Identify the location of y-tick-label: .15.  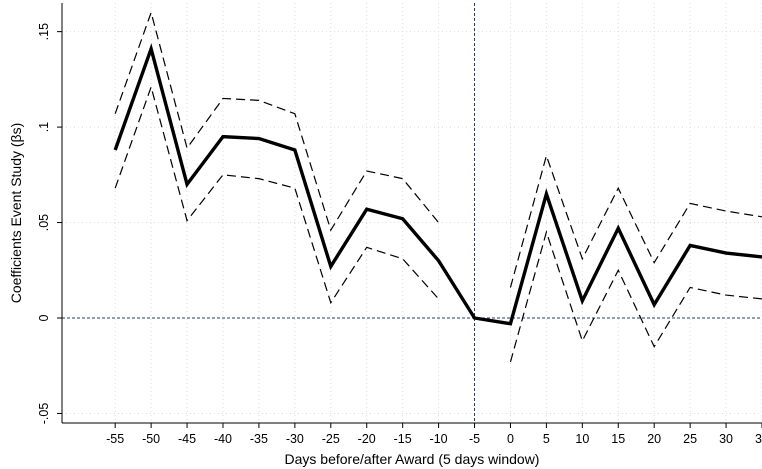
(44, 31).